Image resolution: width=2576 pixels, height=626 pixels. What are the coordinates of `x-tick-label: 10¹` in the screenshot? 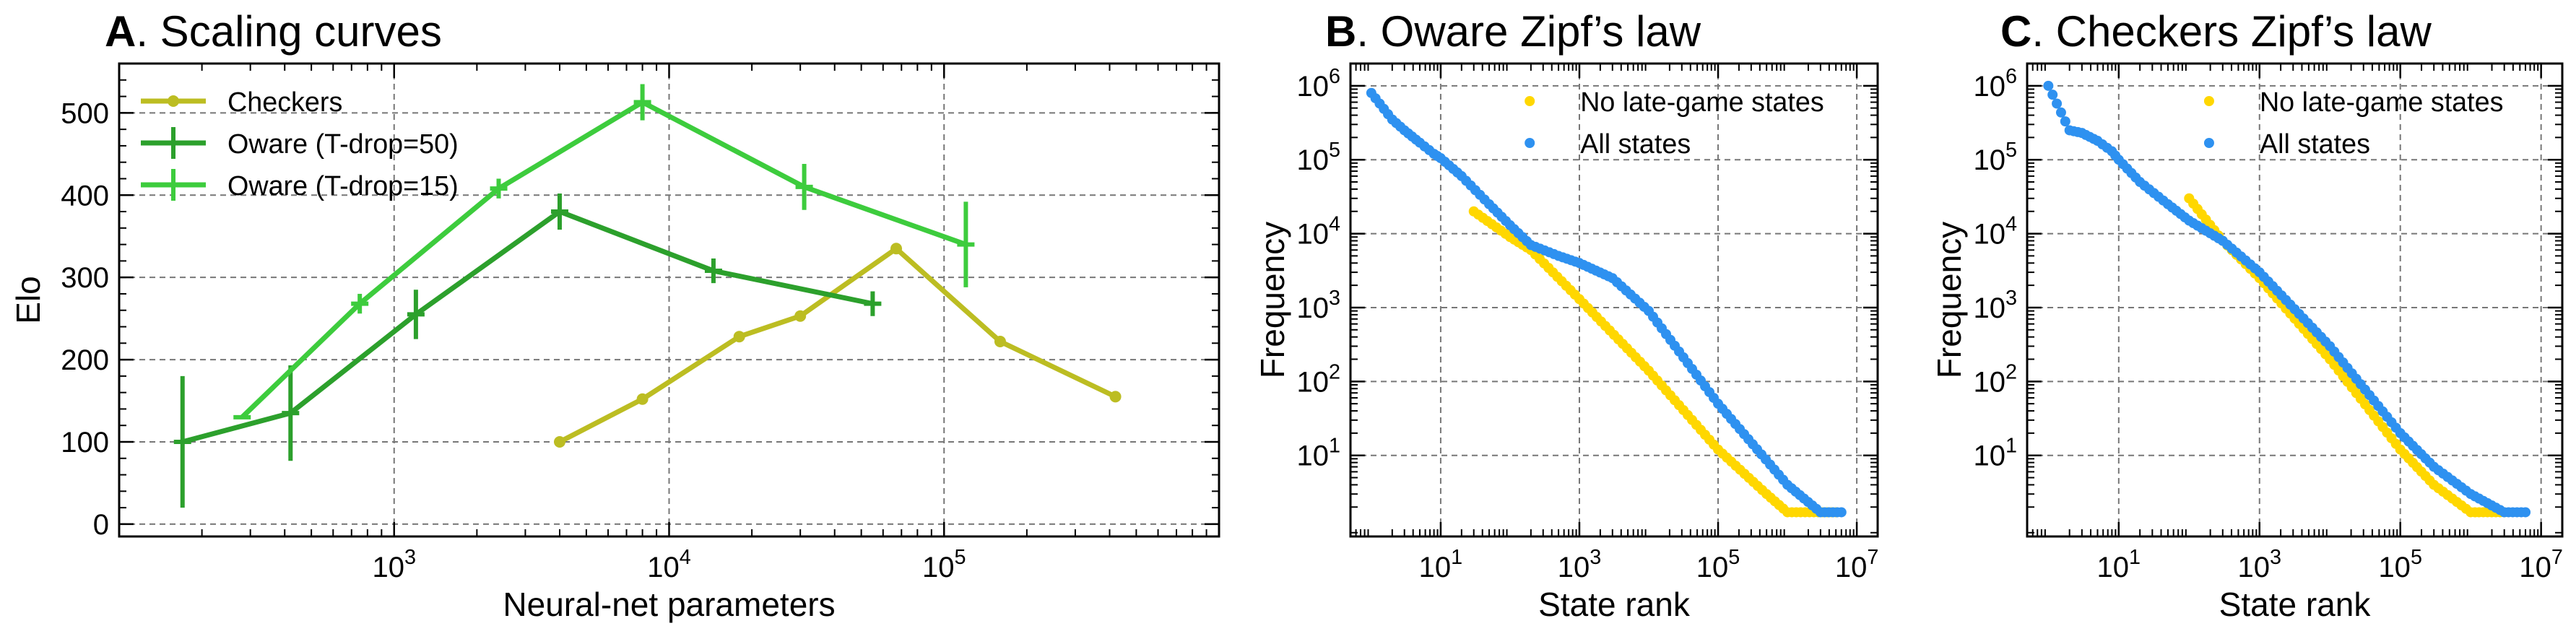 It's located at (2119, 565).